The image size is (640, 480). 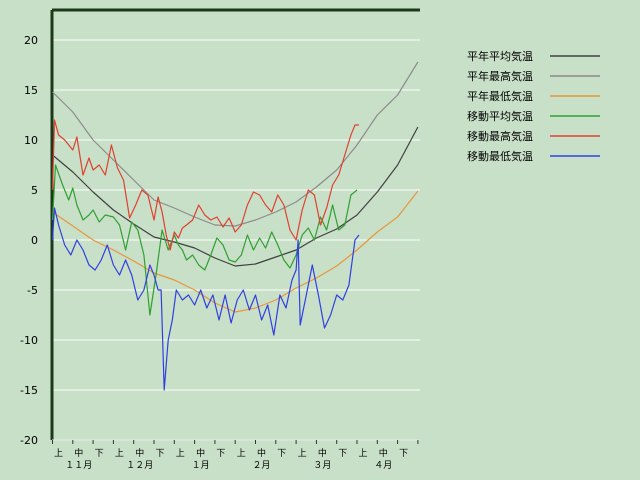 I want to click on x-month-label: ３月, so click(x=322, y=465).